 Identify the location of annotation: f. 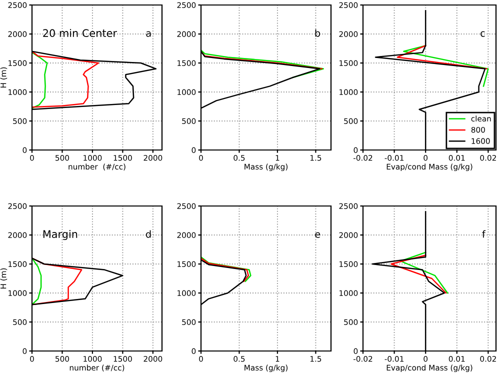
(484, 234).